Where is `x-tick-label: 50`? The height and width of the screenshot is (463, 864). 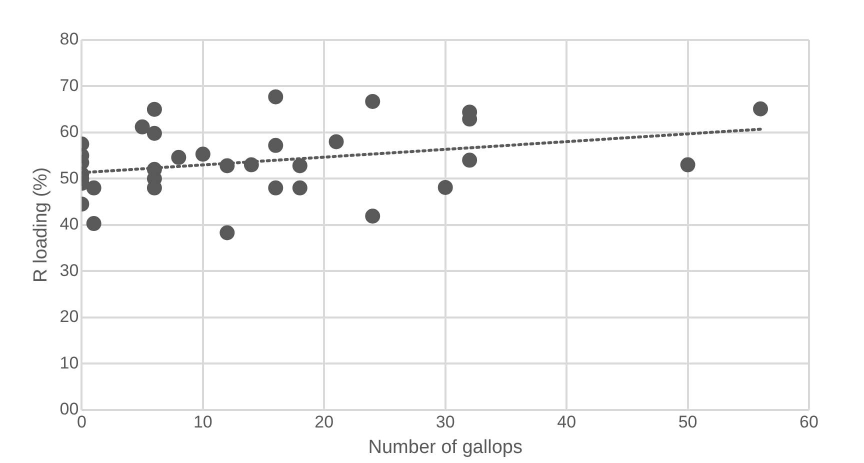
x-tick-label: 50 is located at coordinates (688, 422).